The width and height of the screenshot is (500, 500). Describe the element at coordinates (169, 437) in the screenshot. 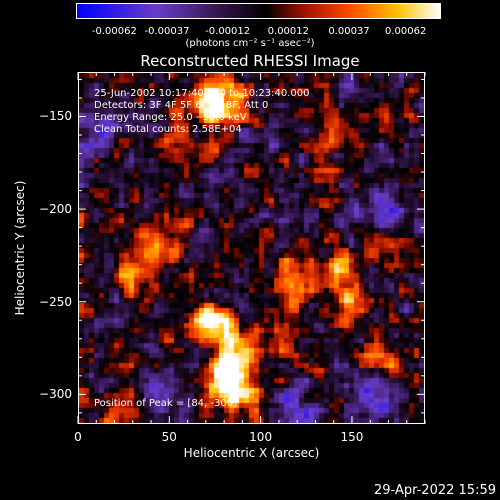

I see `x-tick-label: 50` at that location.